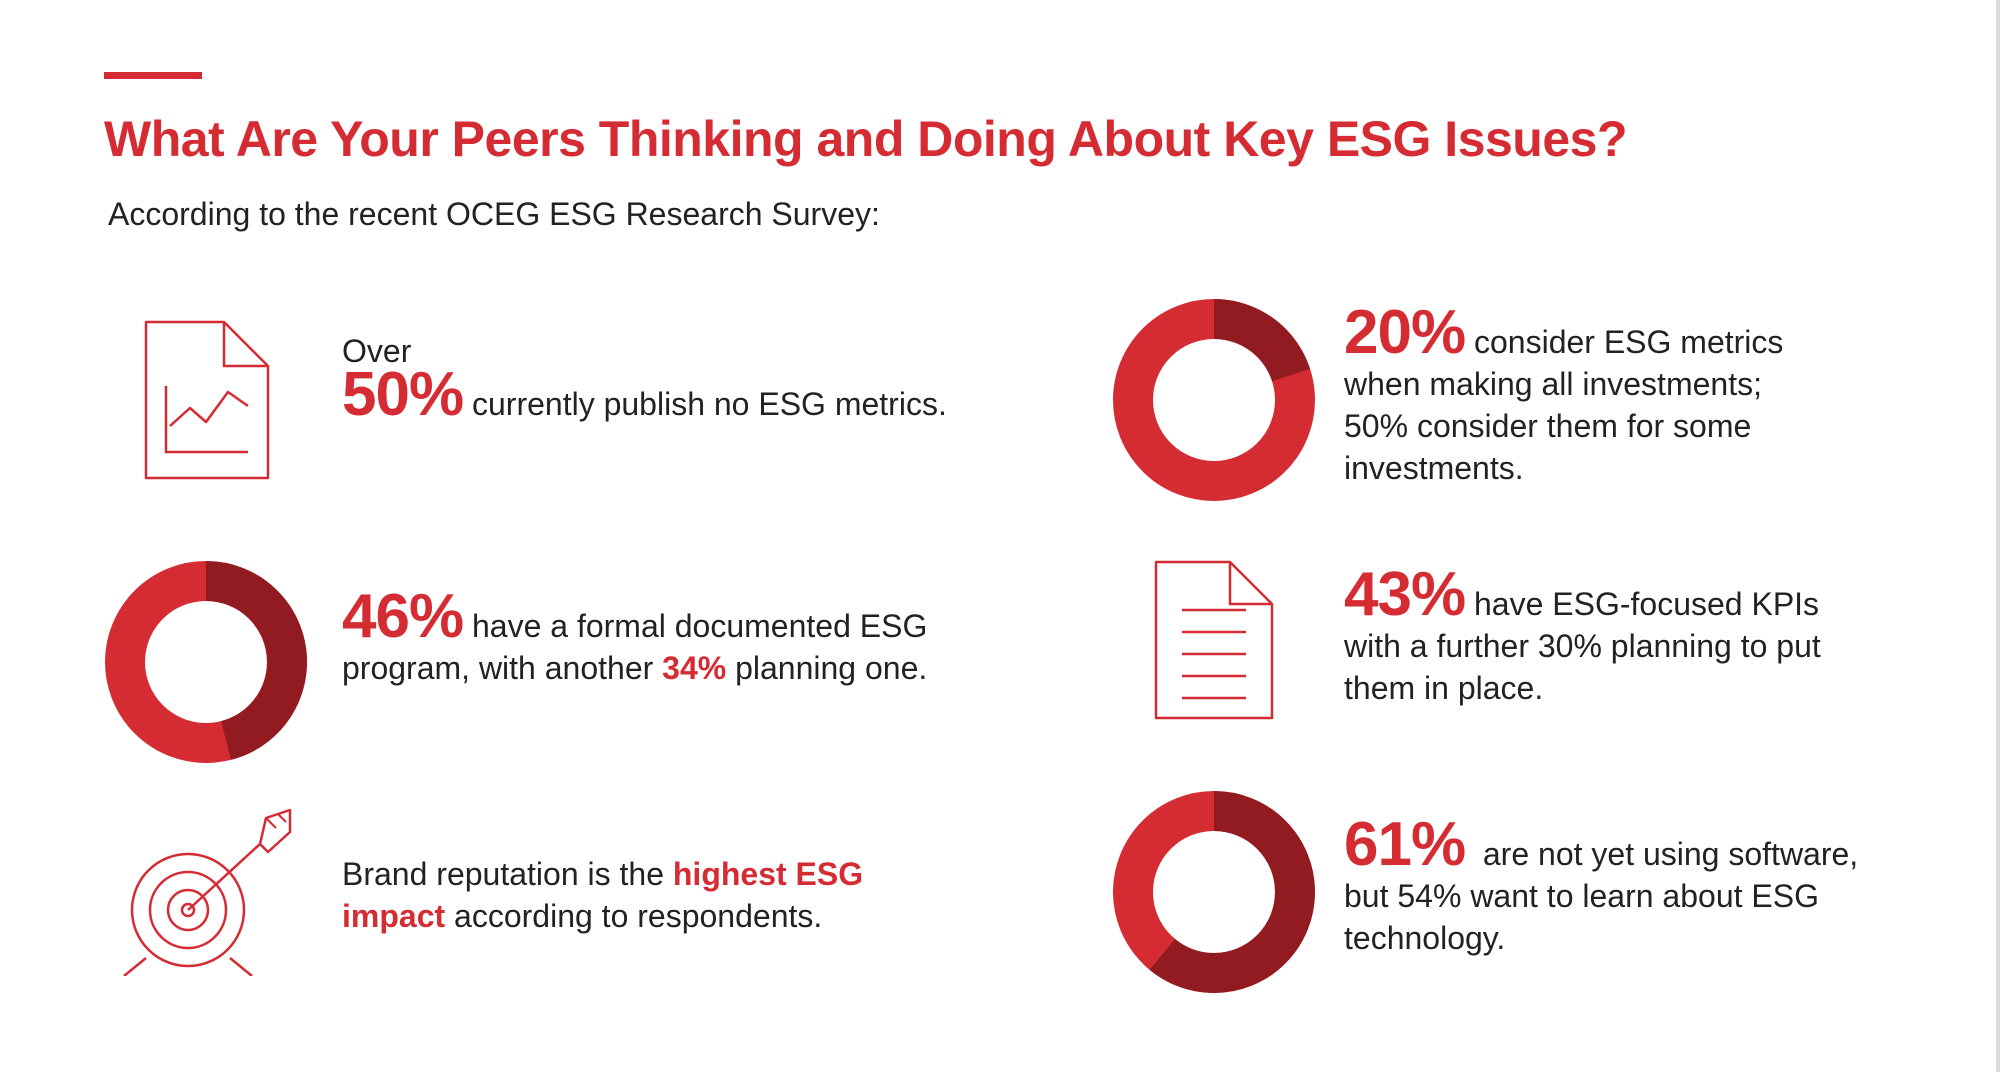 This screenshot has width=2000, height=1072. Describe the element at coordinates (1624, 342) in the screenshot. I see `stat-investments-text-1: consider ESG metrics` at that location.